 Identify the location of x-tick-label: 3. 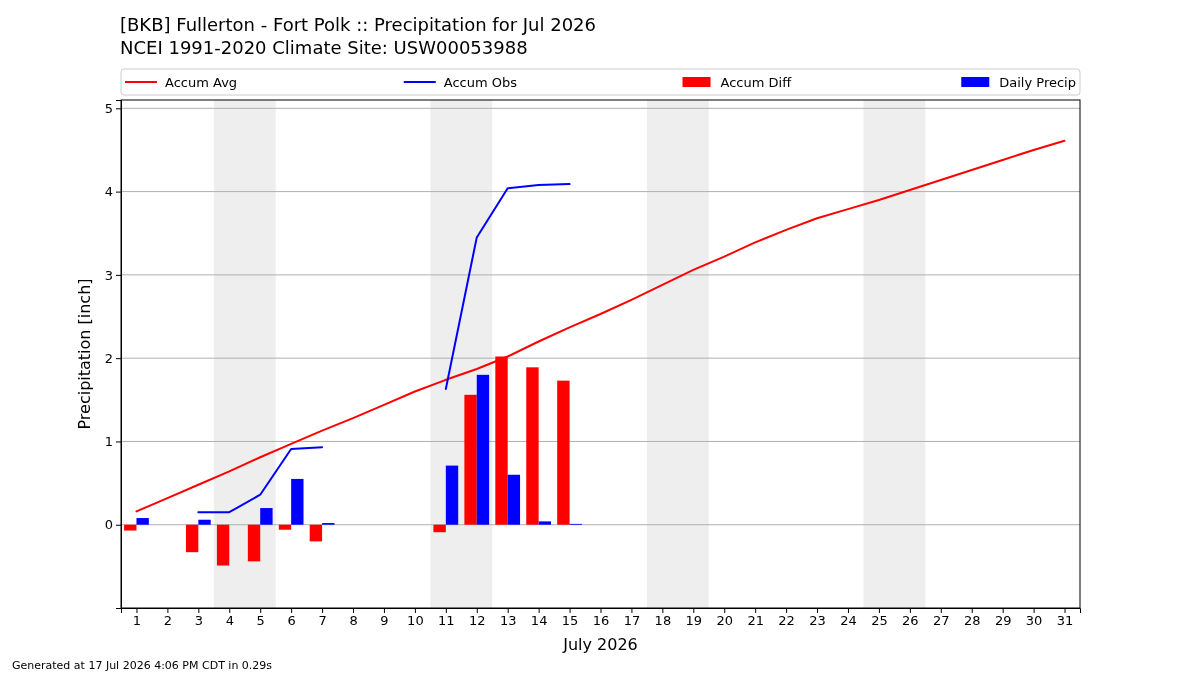
(198, 621).